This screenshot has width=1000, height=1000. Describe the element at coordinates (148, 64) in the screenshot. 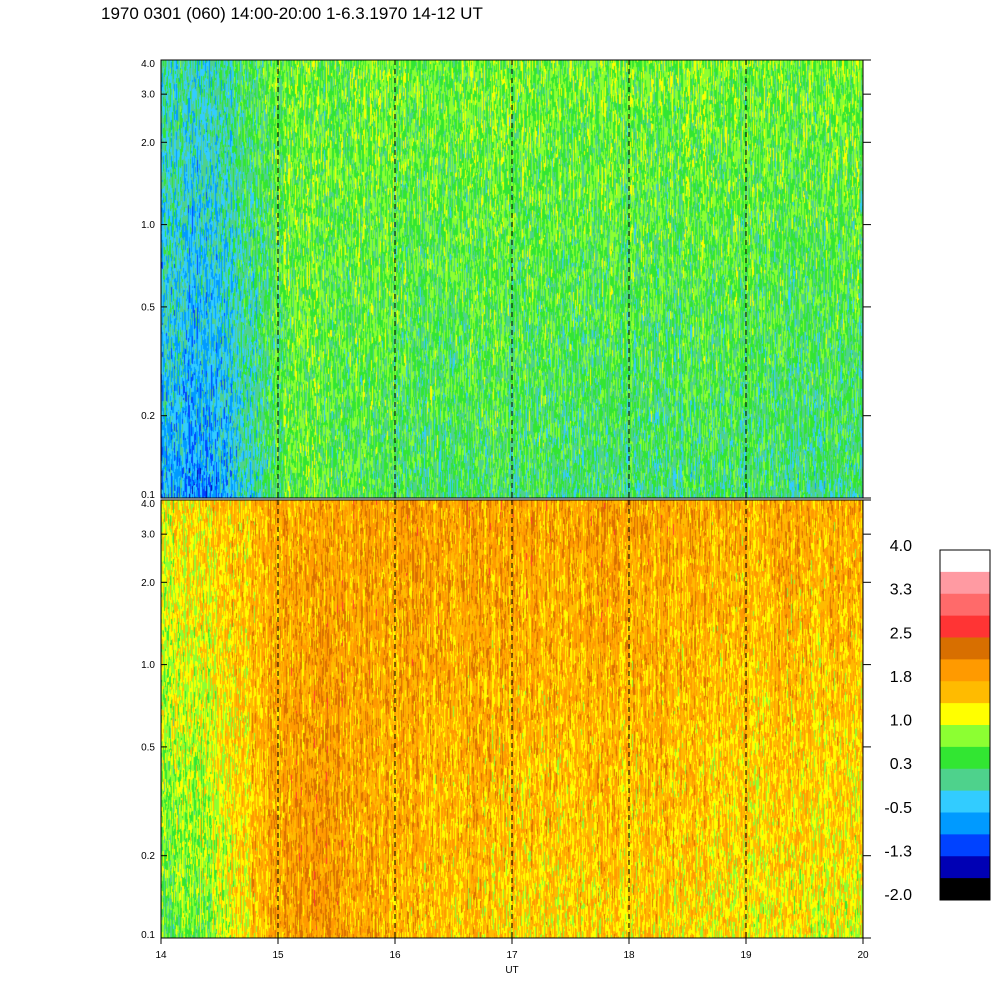

I see `y-tick-label-upper: 4.0` at that location.